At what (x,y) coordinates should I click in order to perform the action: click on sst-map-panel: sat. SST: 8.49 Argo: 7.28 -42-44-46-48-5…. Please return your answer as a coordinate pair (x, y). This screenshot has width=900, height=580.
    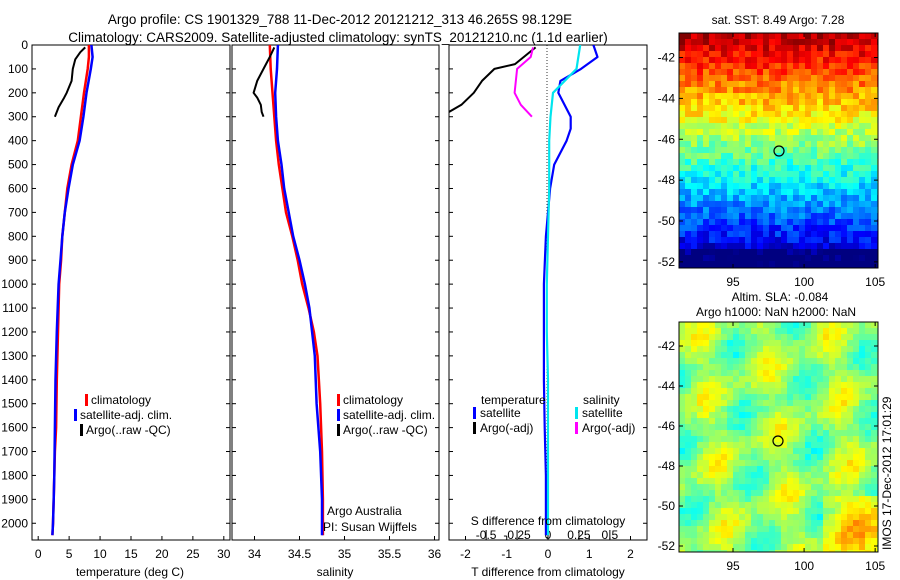
    Looking at the image, I should click on (772, 151).